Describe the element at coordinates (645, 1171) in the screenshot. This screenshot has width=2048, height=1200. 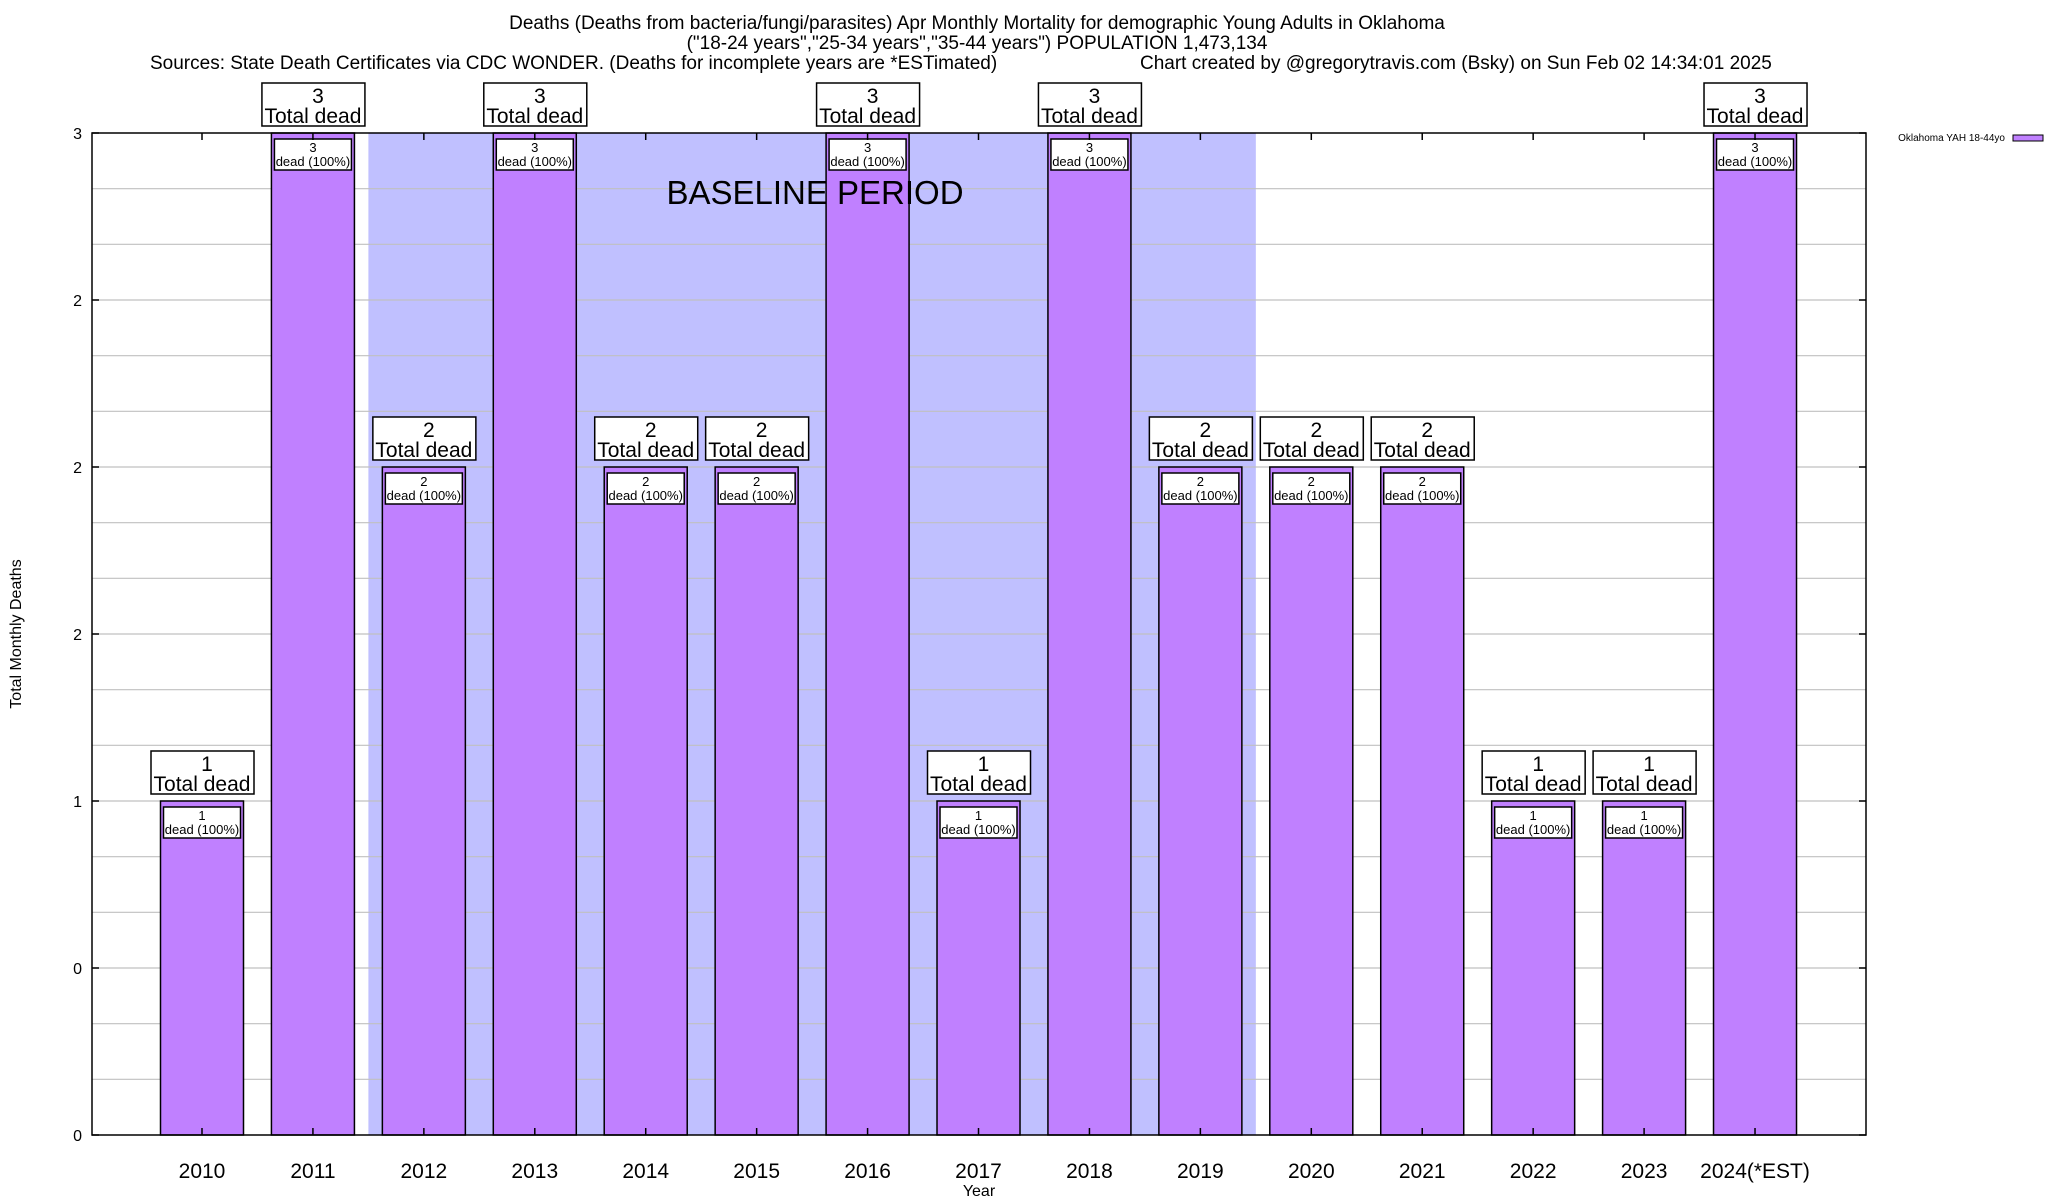
I see `x-tick-label: 2014` at that location.